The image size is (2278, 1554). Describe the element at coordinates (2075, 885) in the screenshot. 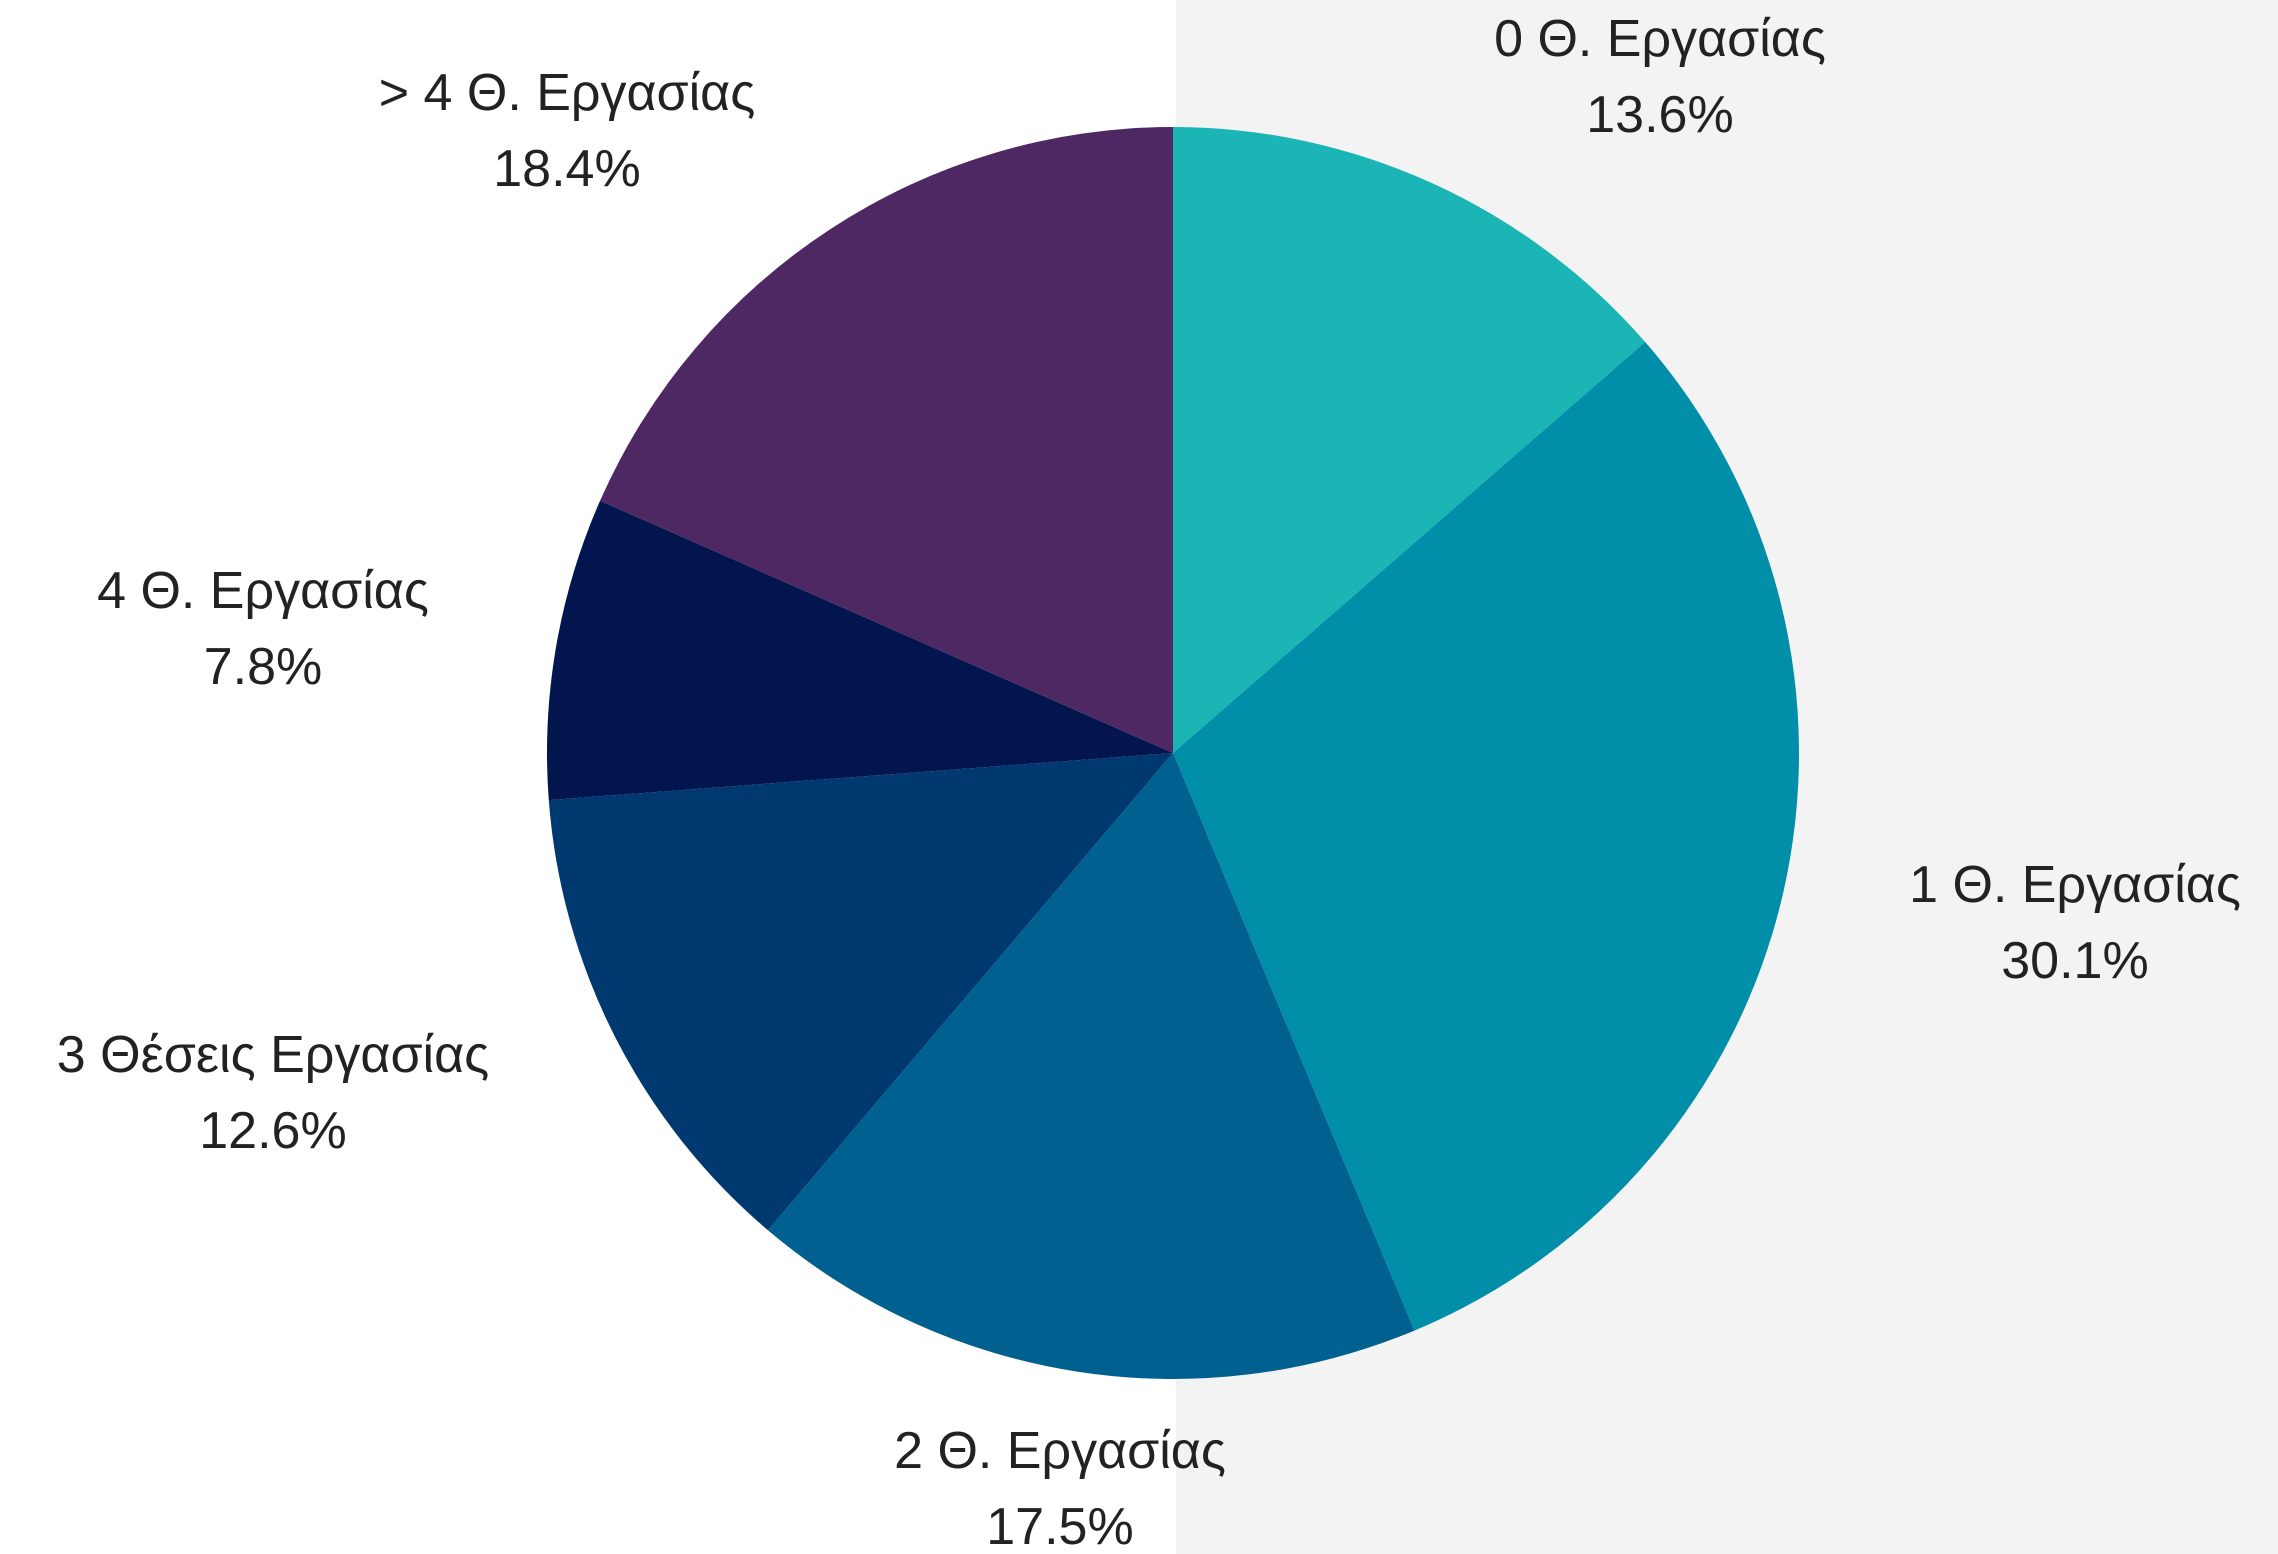

I see `slice-category-label: 1 Θ. Εργασίας` at that location.